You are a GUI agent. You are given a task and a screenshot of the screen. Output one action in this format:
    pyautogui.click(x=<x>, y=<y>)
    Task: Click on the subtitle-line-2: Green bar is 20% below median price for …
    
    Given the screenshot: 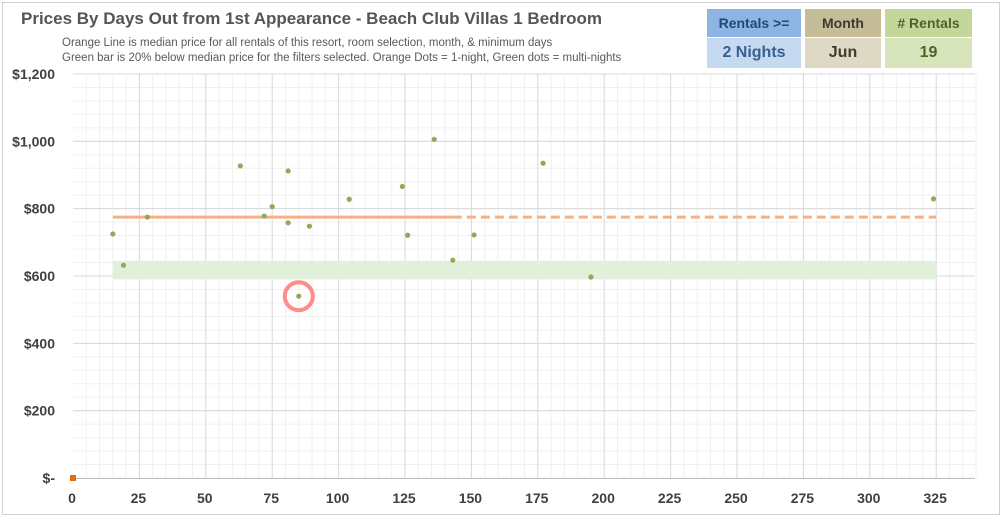 What is the action you would take?
    pyautogui.click(x=342, y=58)
    